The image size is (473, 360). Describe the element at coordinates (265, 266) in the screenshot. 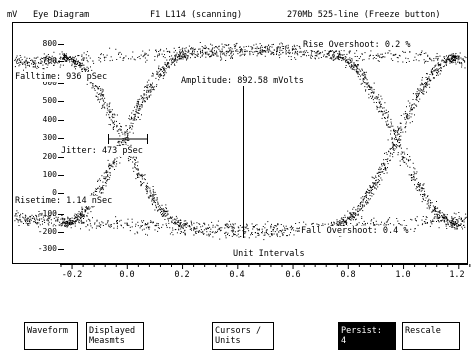

I see `x-axis-ticks` at that location.